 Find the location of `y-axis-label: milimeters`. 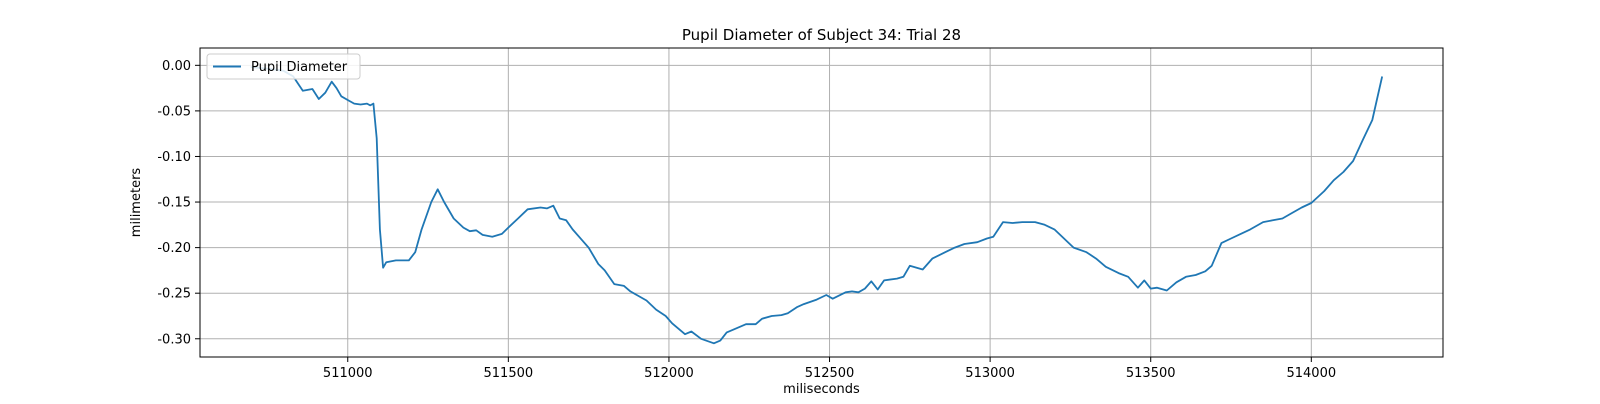

y-axis-label: milimeters is located at coordinates (136, 203).